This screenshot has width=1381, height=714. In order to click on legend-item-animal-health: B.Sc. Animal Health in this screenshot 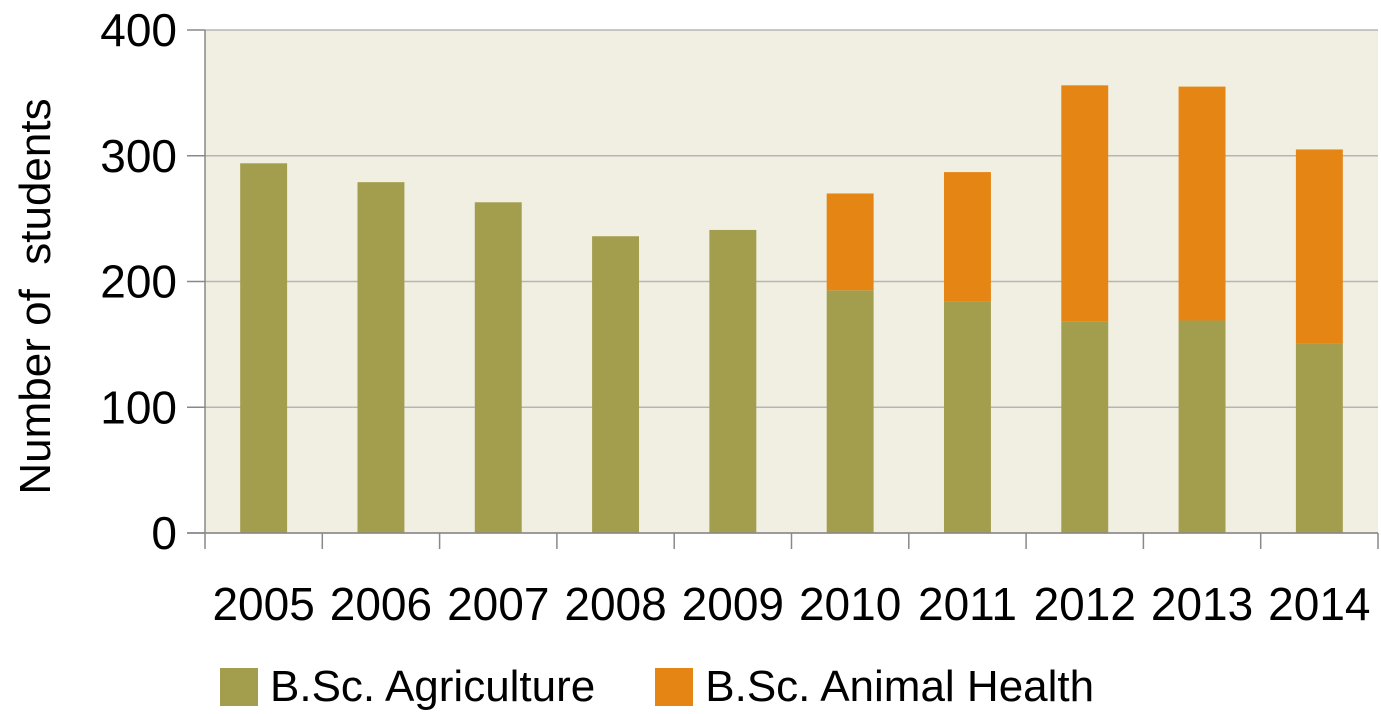, I will do `click(874, 687)`.